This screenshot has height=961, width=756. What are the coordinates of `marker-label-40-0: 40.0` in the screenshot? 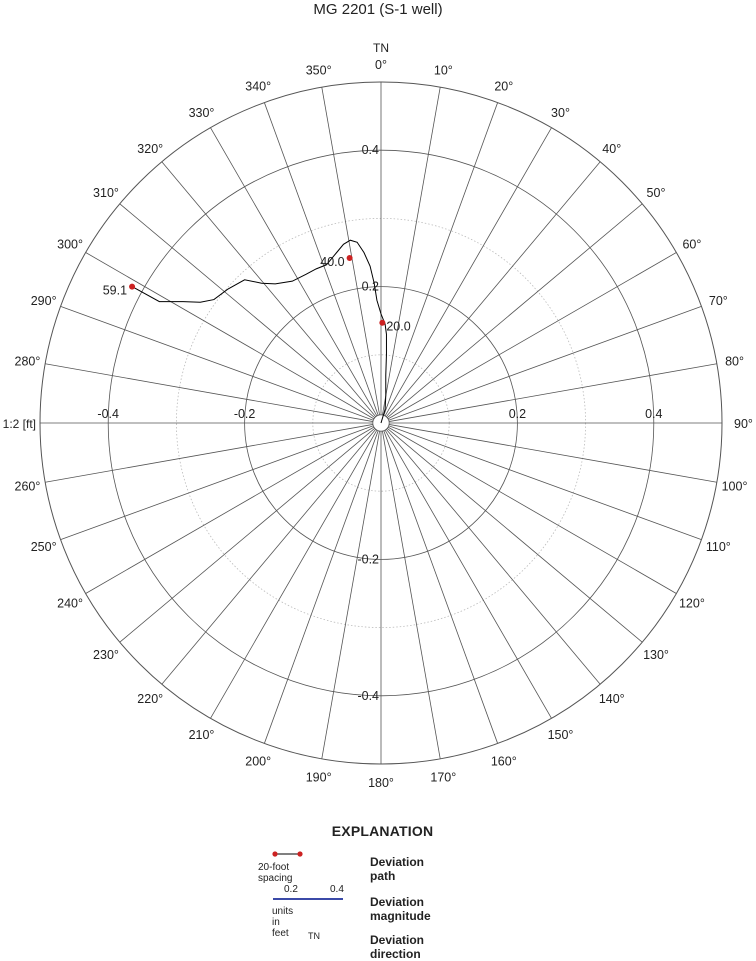 It's located at (332, 262).